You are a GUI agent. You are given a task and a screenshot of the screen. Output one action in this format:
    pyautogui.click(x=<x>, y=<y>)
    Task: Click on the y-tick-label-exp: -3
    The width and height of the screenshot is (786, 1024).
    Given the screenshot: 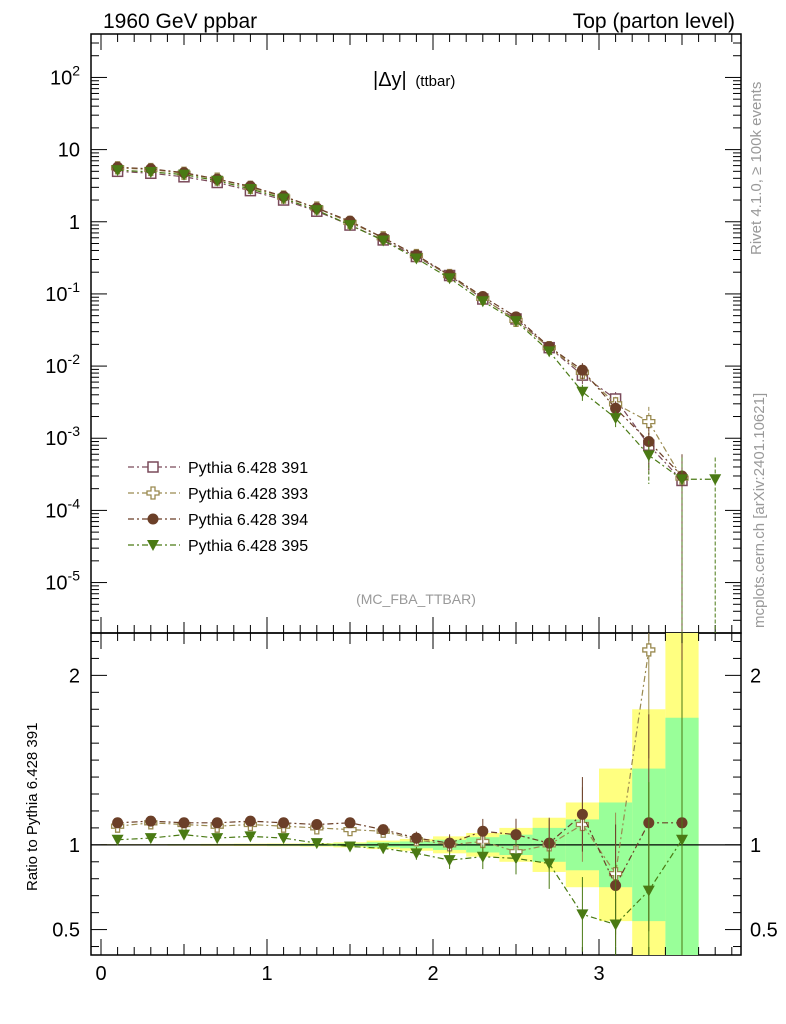 What is the action you would take?
    pyautogui.click(x=74, y=431)
    